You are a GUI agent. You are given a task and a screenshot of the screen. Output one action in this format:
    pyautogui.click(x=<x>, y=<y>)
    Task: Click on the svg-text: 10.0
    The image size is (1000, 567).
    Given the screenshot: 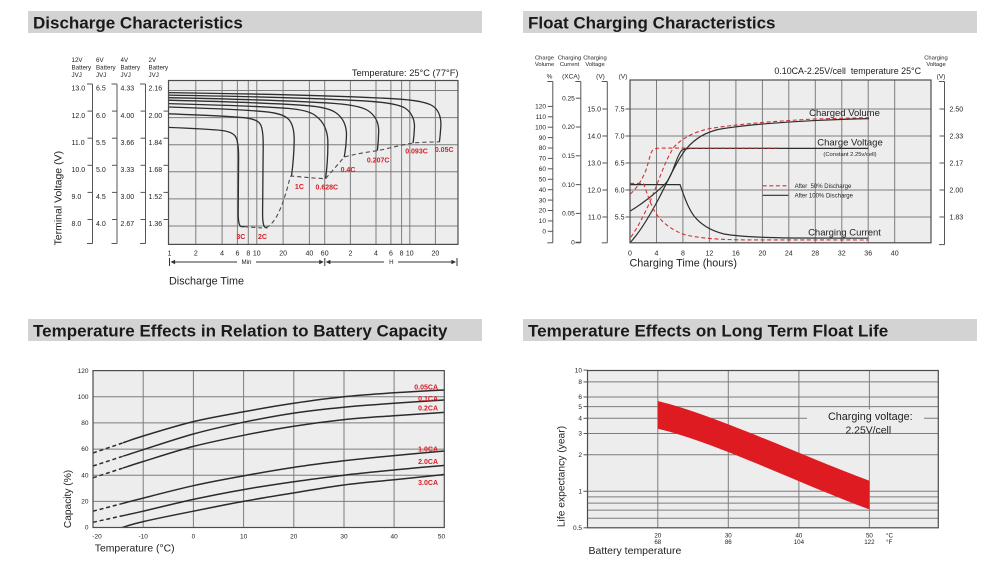 What is the action you would take?
    pyautogui.click(x=79, y=170)
    